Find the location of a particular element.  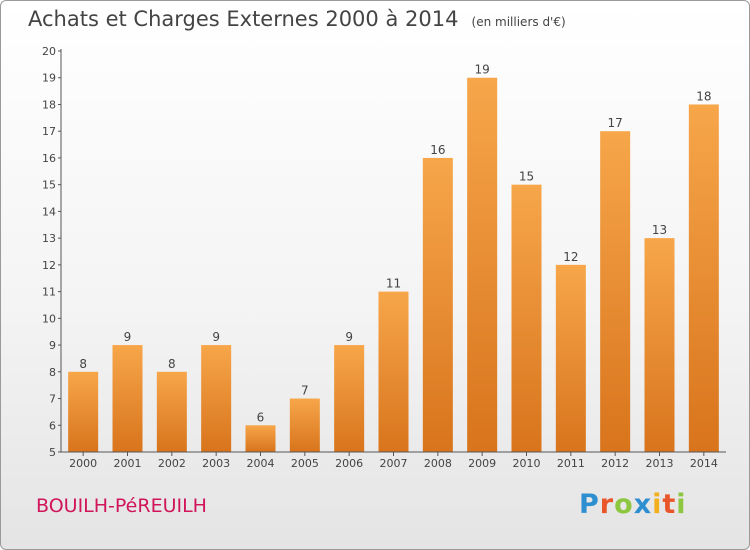

data-label-2013: 13 is located at coordinates (659, 230).